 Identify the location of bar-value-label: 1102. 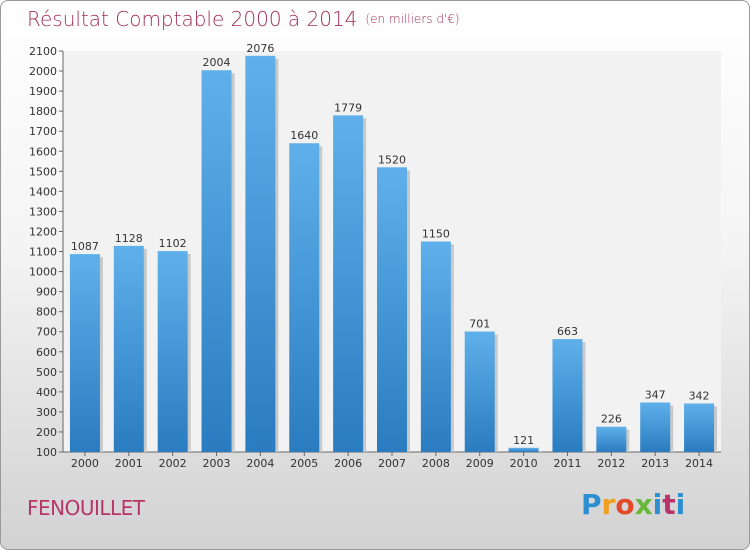
(173, 243).